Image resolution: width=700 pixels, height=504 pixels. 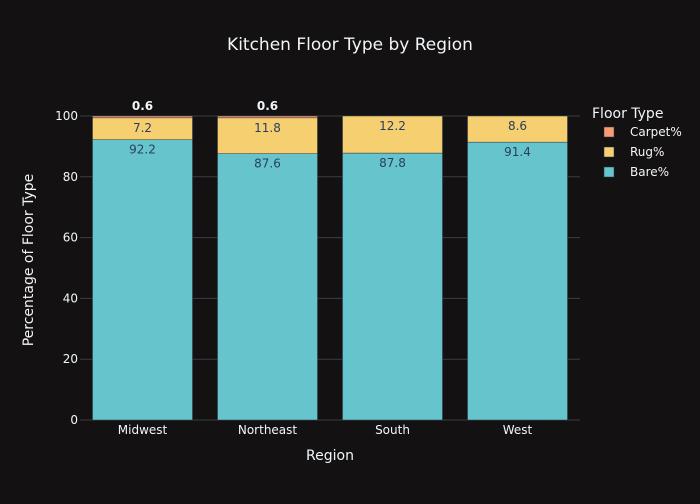 What do you see at coordinates (66, 116) in the screenshot?
I see `y-tick-label: 100` at bounding box center [66, 116].